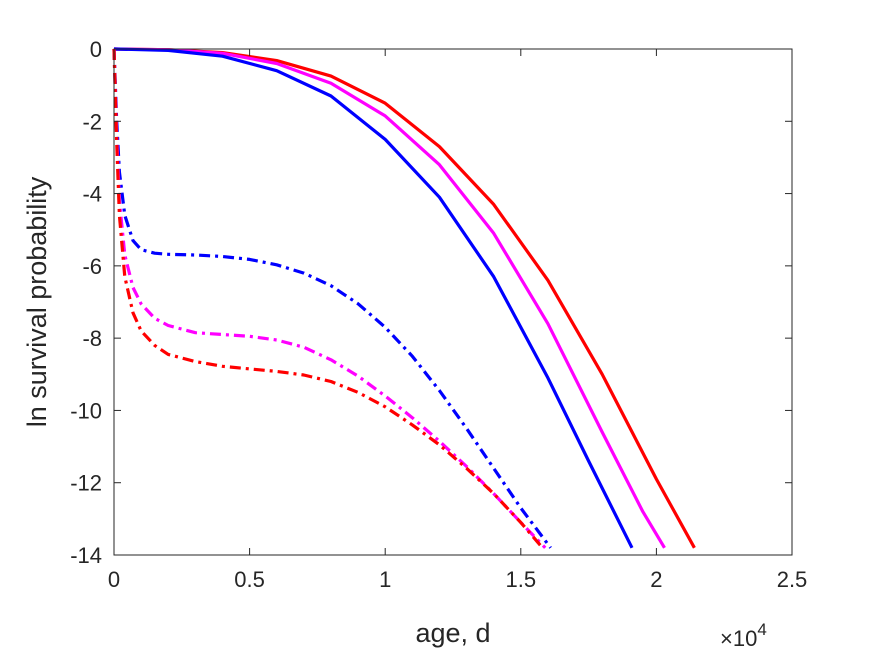  Describe the element at coordinates (96, 49) in the screenshot. I see `y-tick-label: 0` at that location.